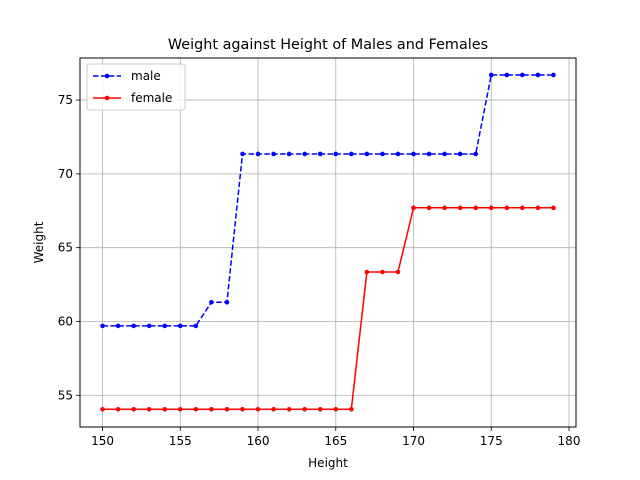 The width and height of the screenshot is (640, 480). What do you see at coordinates (136, 87) in the screenshot?
I see `legend: male female` at bounding box center [136, 87].